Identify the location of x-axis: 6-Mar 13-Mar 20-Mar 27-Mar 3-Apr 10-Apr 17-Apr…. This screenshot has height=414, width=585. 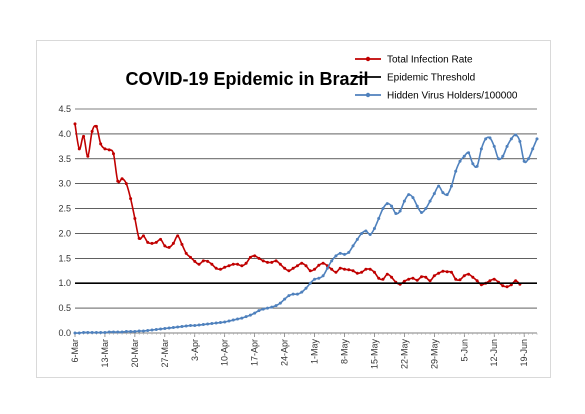
(304, 351).